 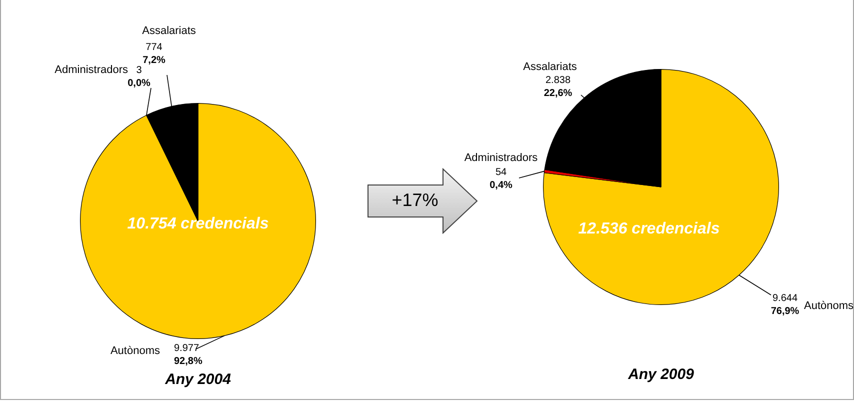 What do you see at coordinates (198, 379) in the screenshot?
I see `text: Any 2004` at bounding box center [198, 379].